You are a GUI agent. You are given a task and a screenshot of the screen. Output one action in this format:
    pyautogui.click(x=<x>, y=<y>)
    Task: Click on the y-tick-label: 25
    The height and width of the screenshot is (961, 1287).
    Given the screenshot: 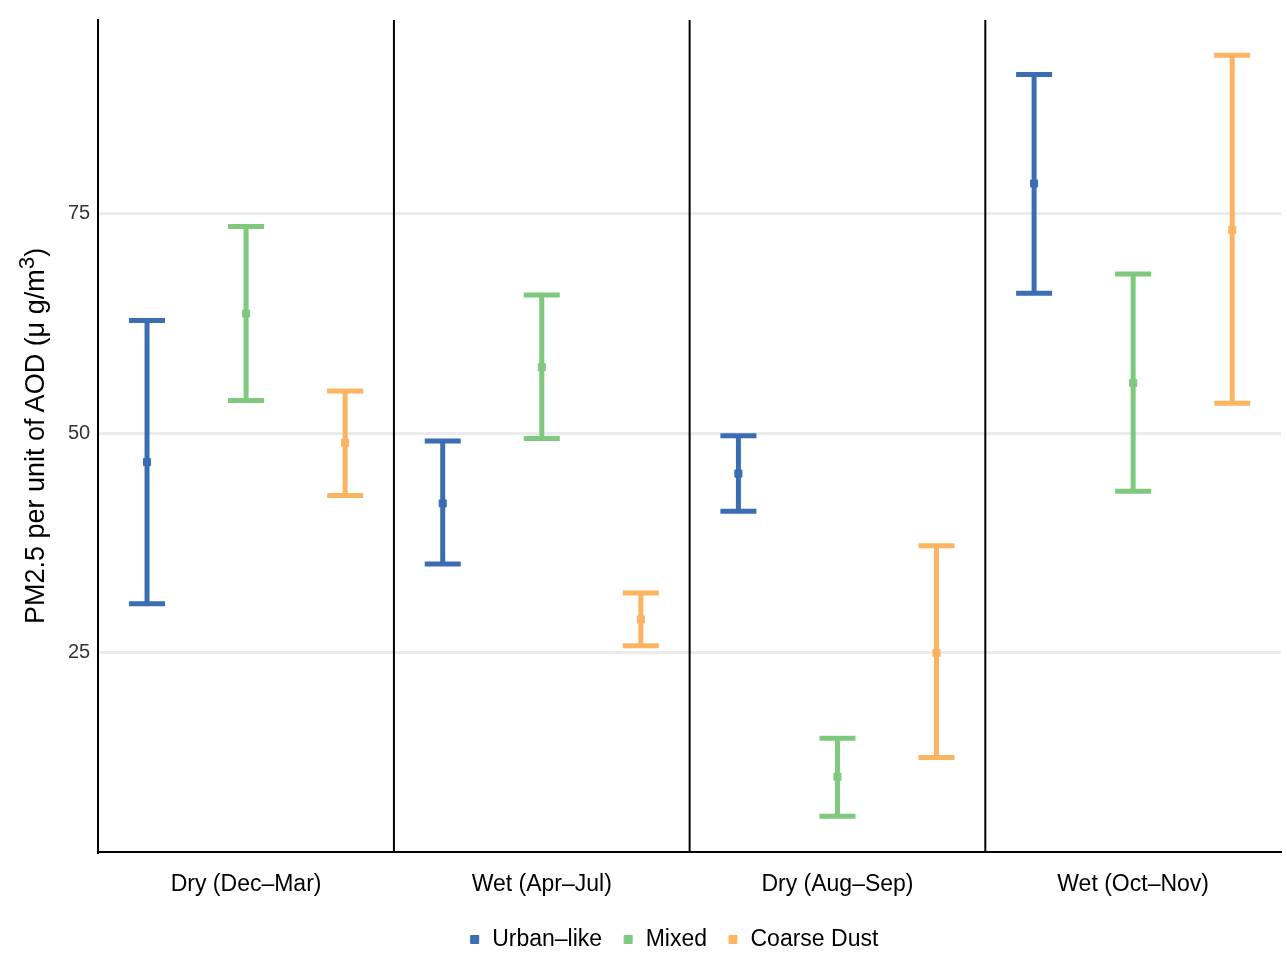 What is the action you would take?
    pyautogui.click(x=79, y=651)
    